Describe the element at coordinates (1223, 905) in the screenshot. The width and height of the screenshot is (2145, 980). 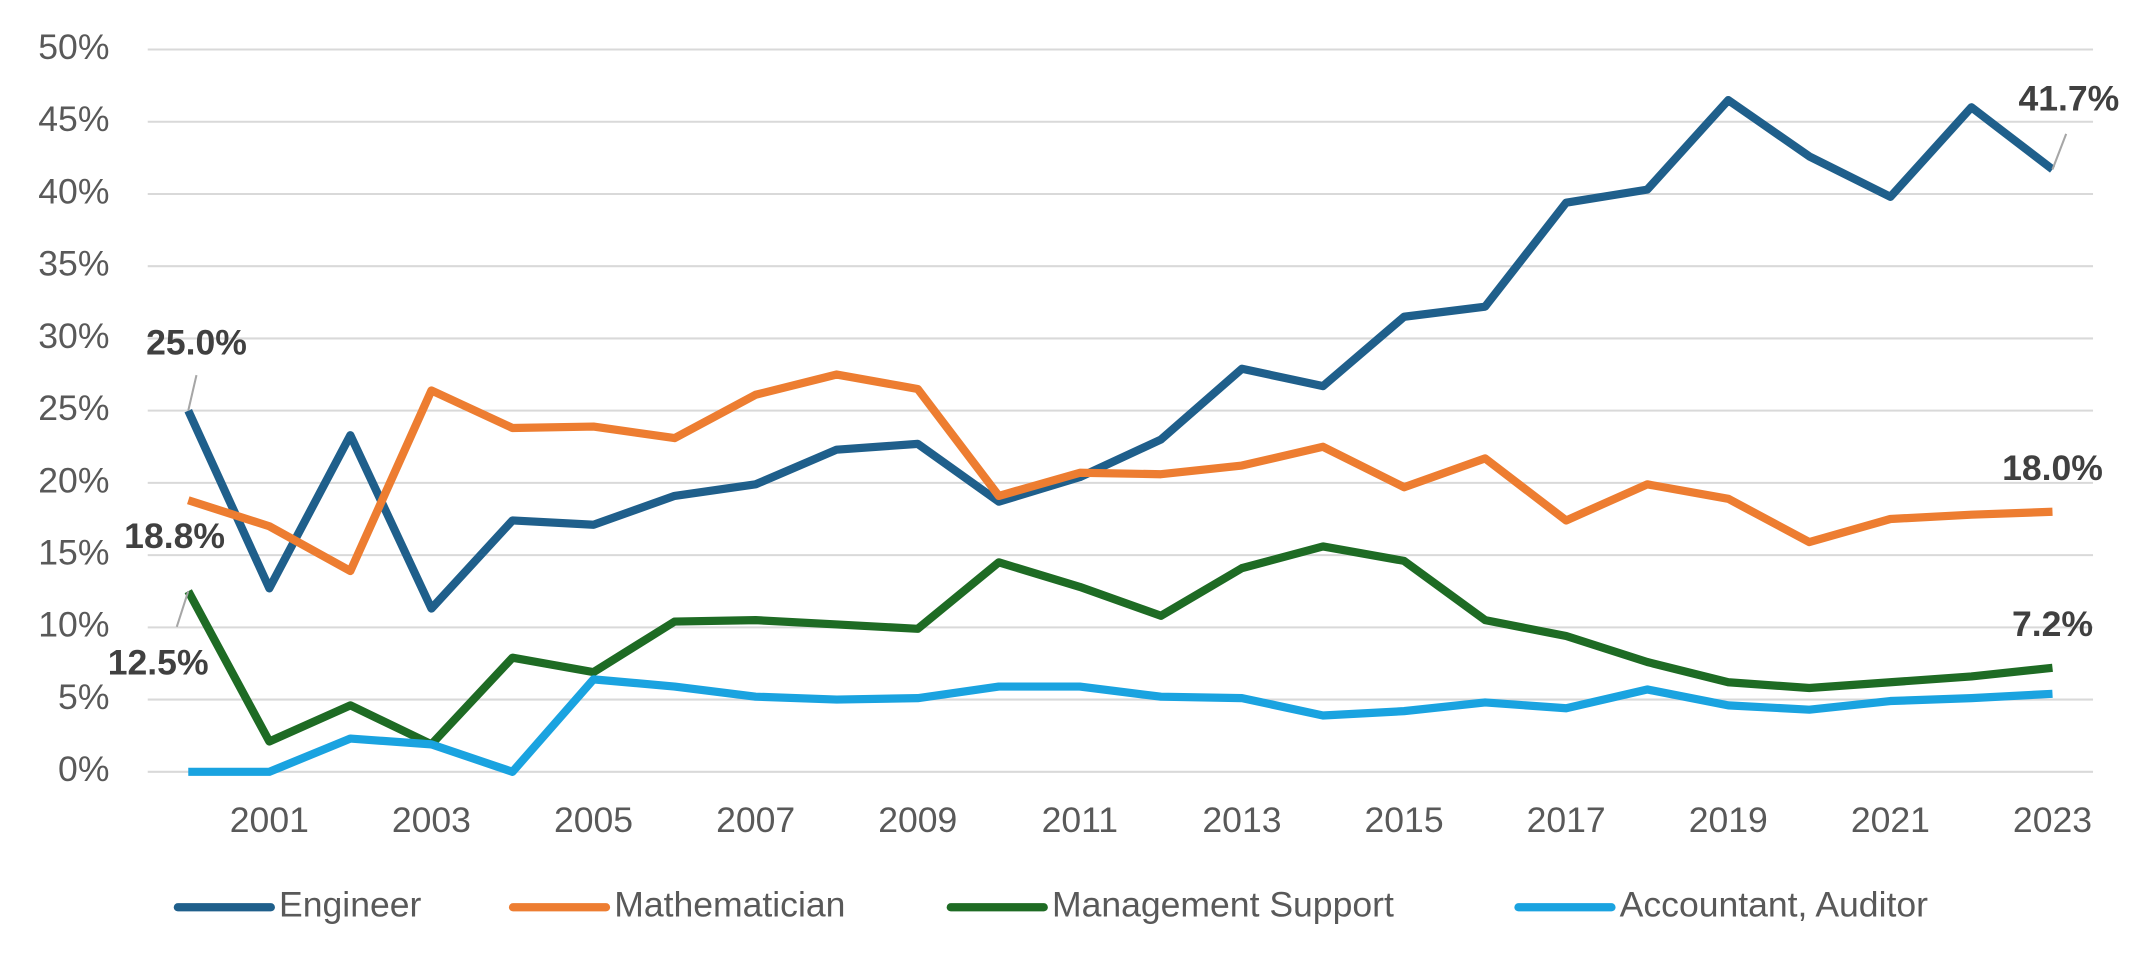
I see `legend-label: Management Support` at that location.